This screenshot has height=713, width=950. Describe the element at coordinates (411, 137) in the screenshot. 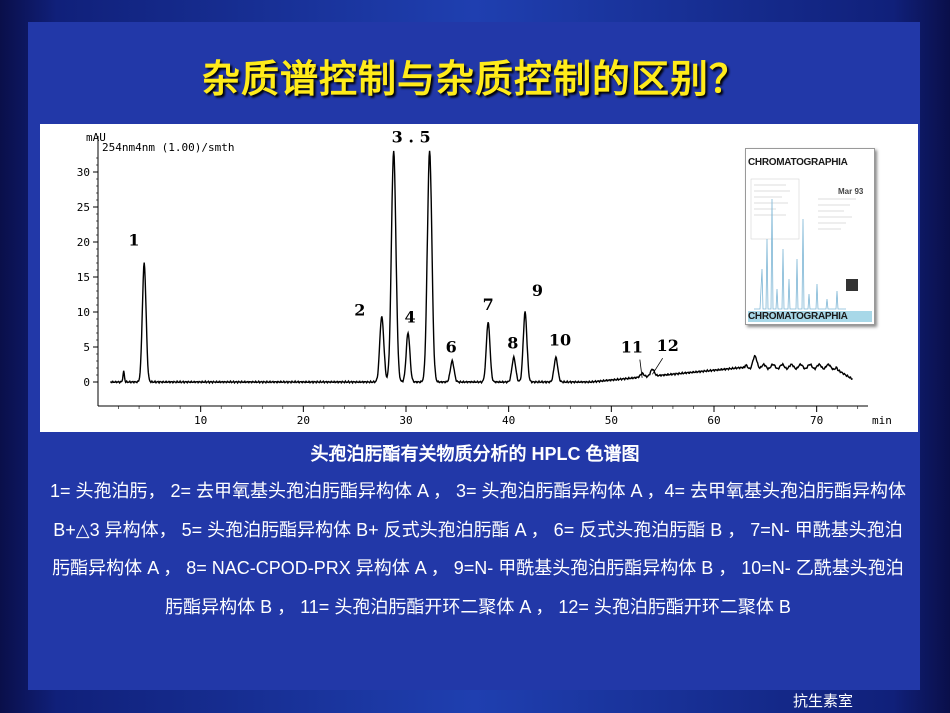

I see `peak-label: 3 . 5` at that location.